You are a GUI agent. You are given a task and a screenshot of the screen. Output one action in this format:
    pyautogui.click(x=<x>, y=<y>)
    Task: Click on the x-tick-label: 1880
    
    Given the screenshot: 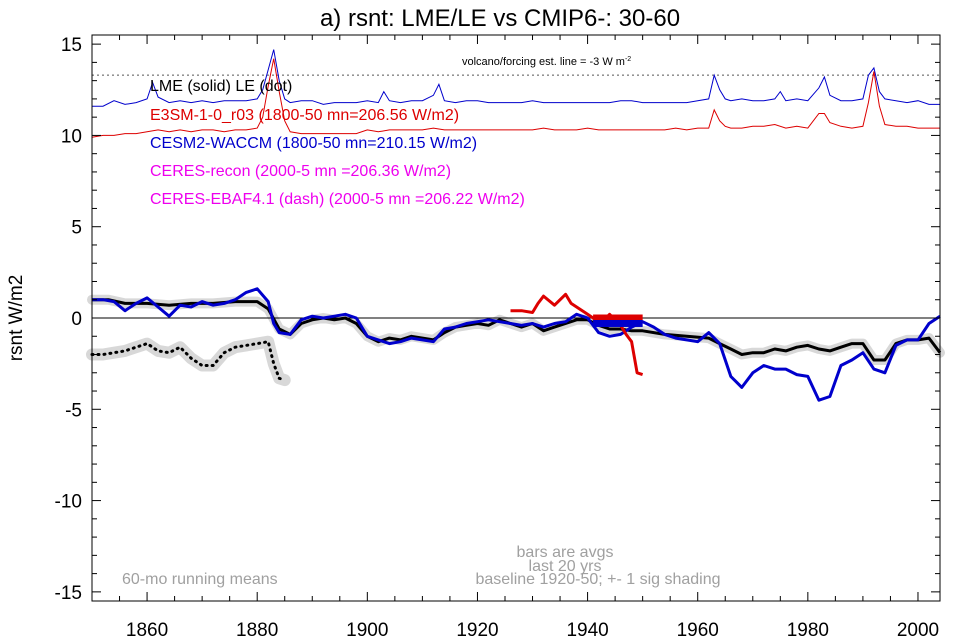 What is the action you would take?
    pyautogui.click(x=257, y=630)
    